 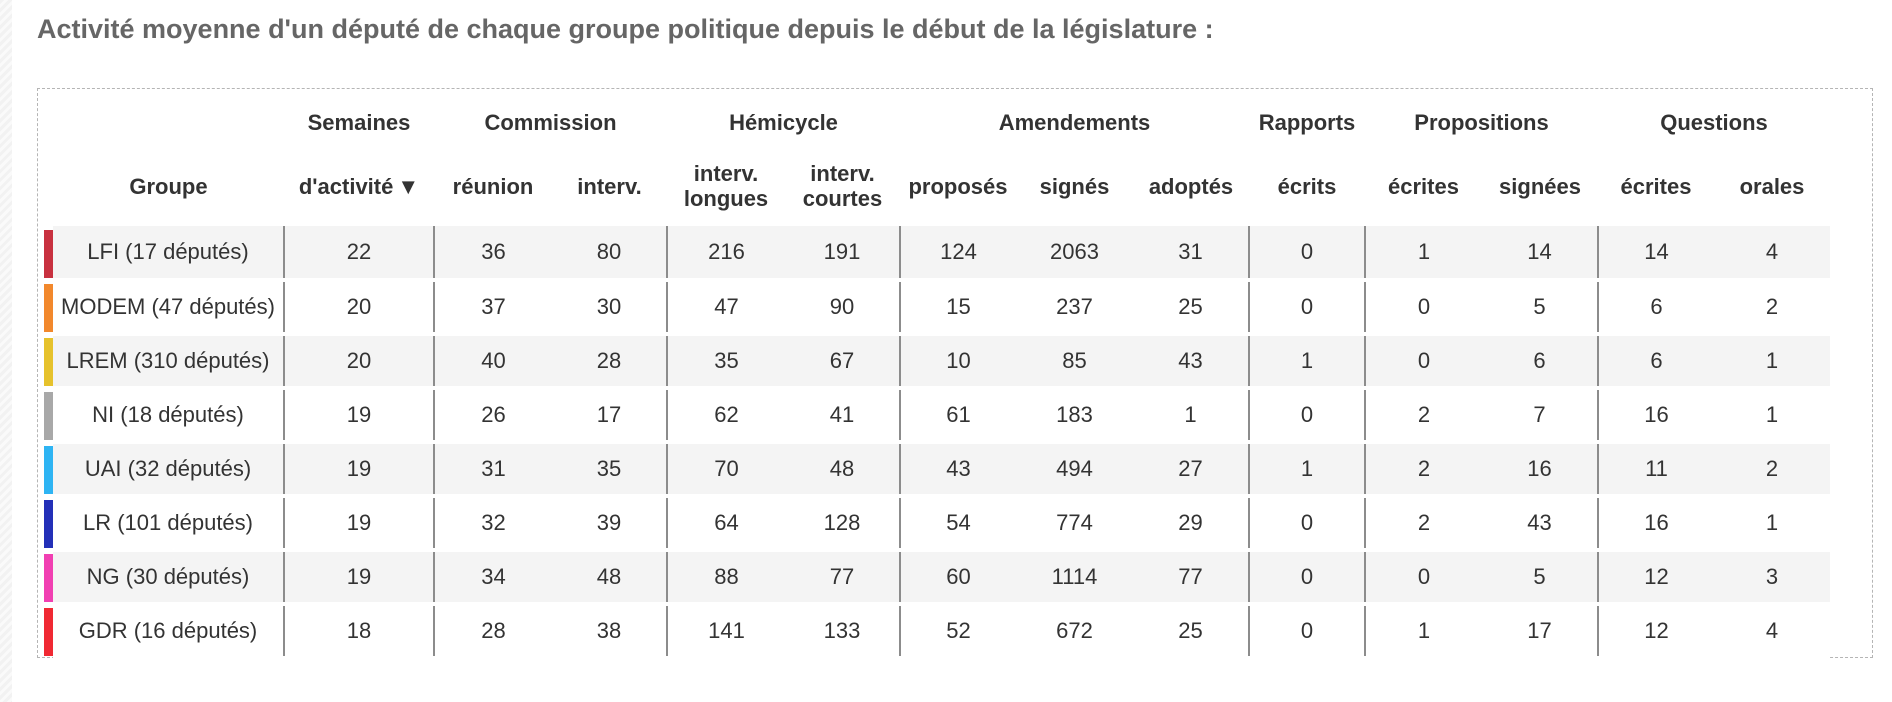 I want to click on value-cell: 27, so click(x=1191, y=470).